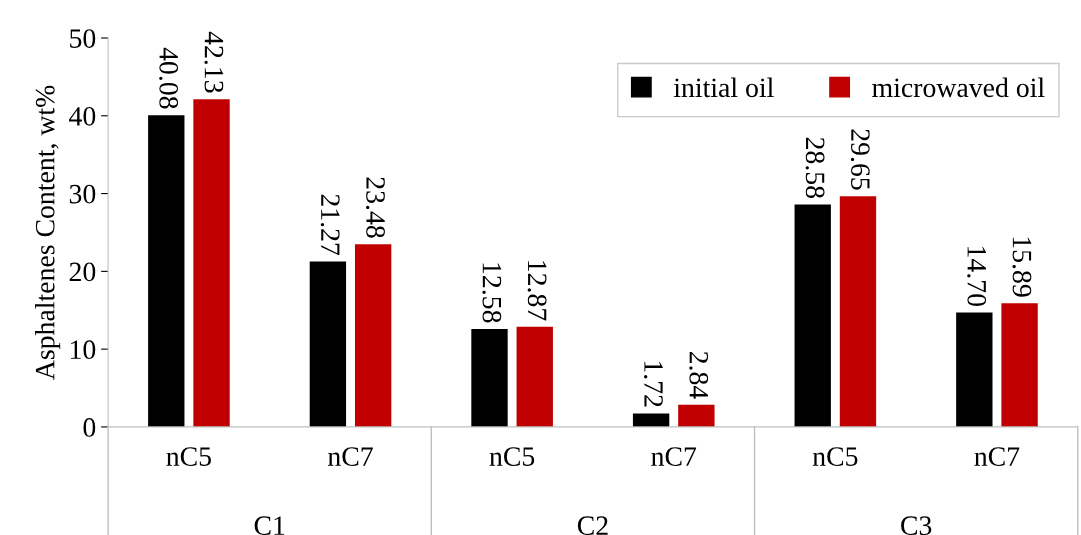  I want to click on data-label: 14.70, so click(977, 276).